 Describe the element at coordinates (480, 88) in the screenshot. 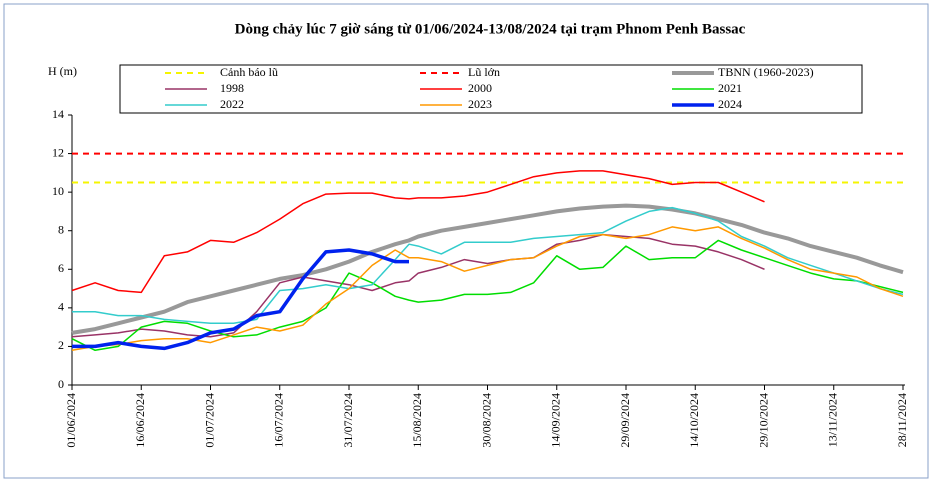

I see `legend-label: 2000` at that location.